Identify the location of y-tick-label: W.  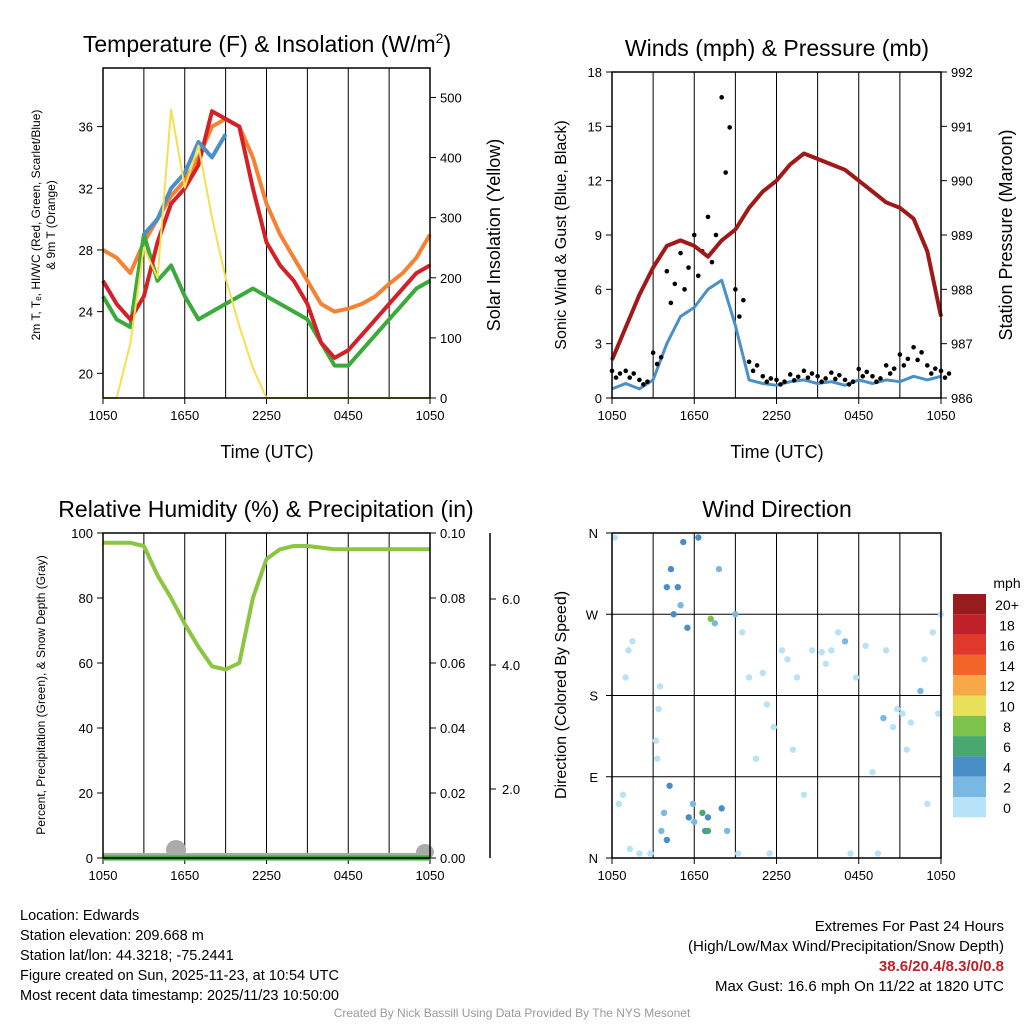
(592, 614).